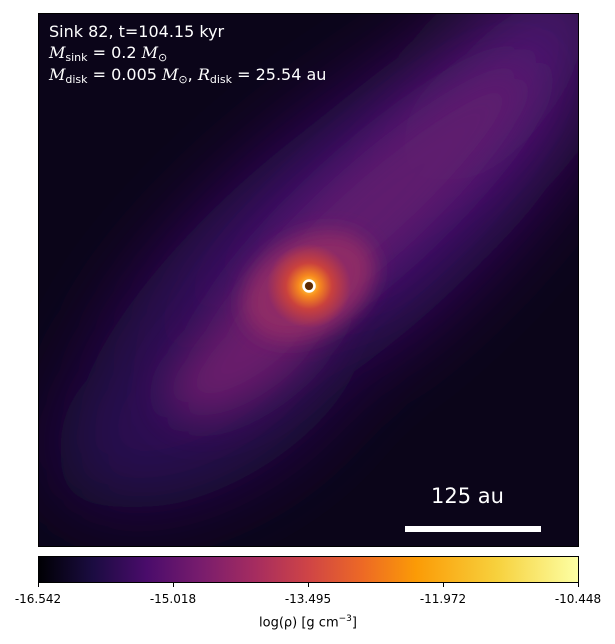 Image resolution: width=615 pixels, height=644 pixels. What do you see at coordinates (173, 599) in the screenshot?
I see `colorbar-tick-label: -15.018` at bounding box center [173, 599].